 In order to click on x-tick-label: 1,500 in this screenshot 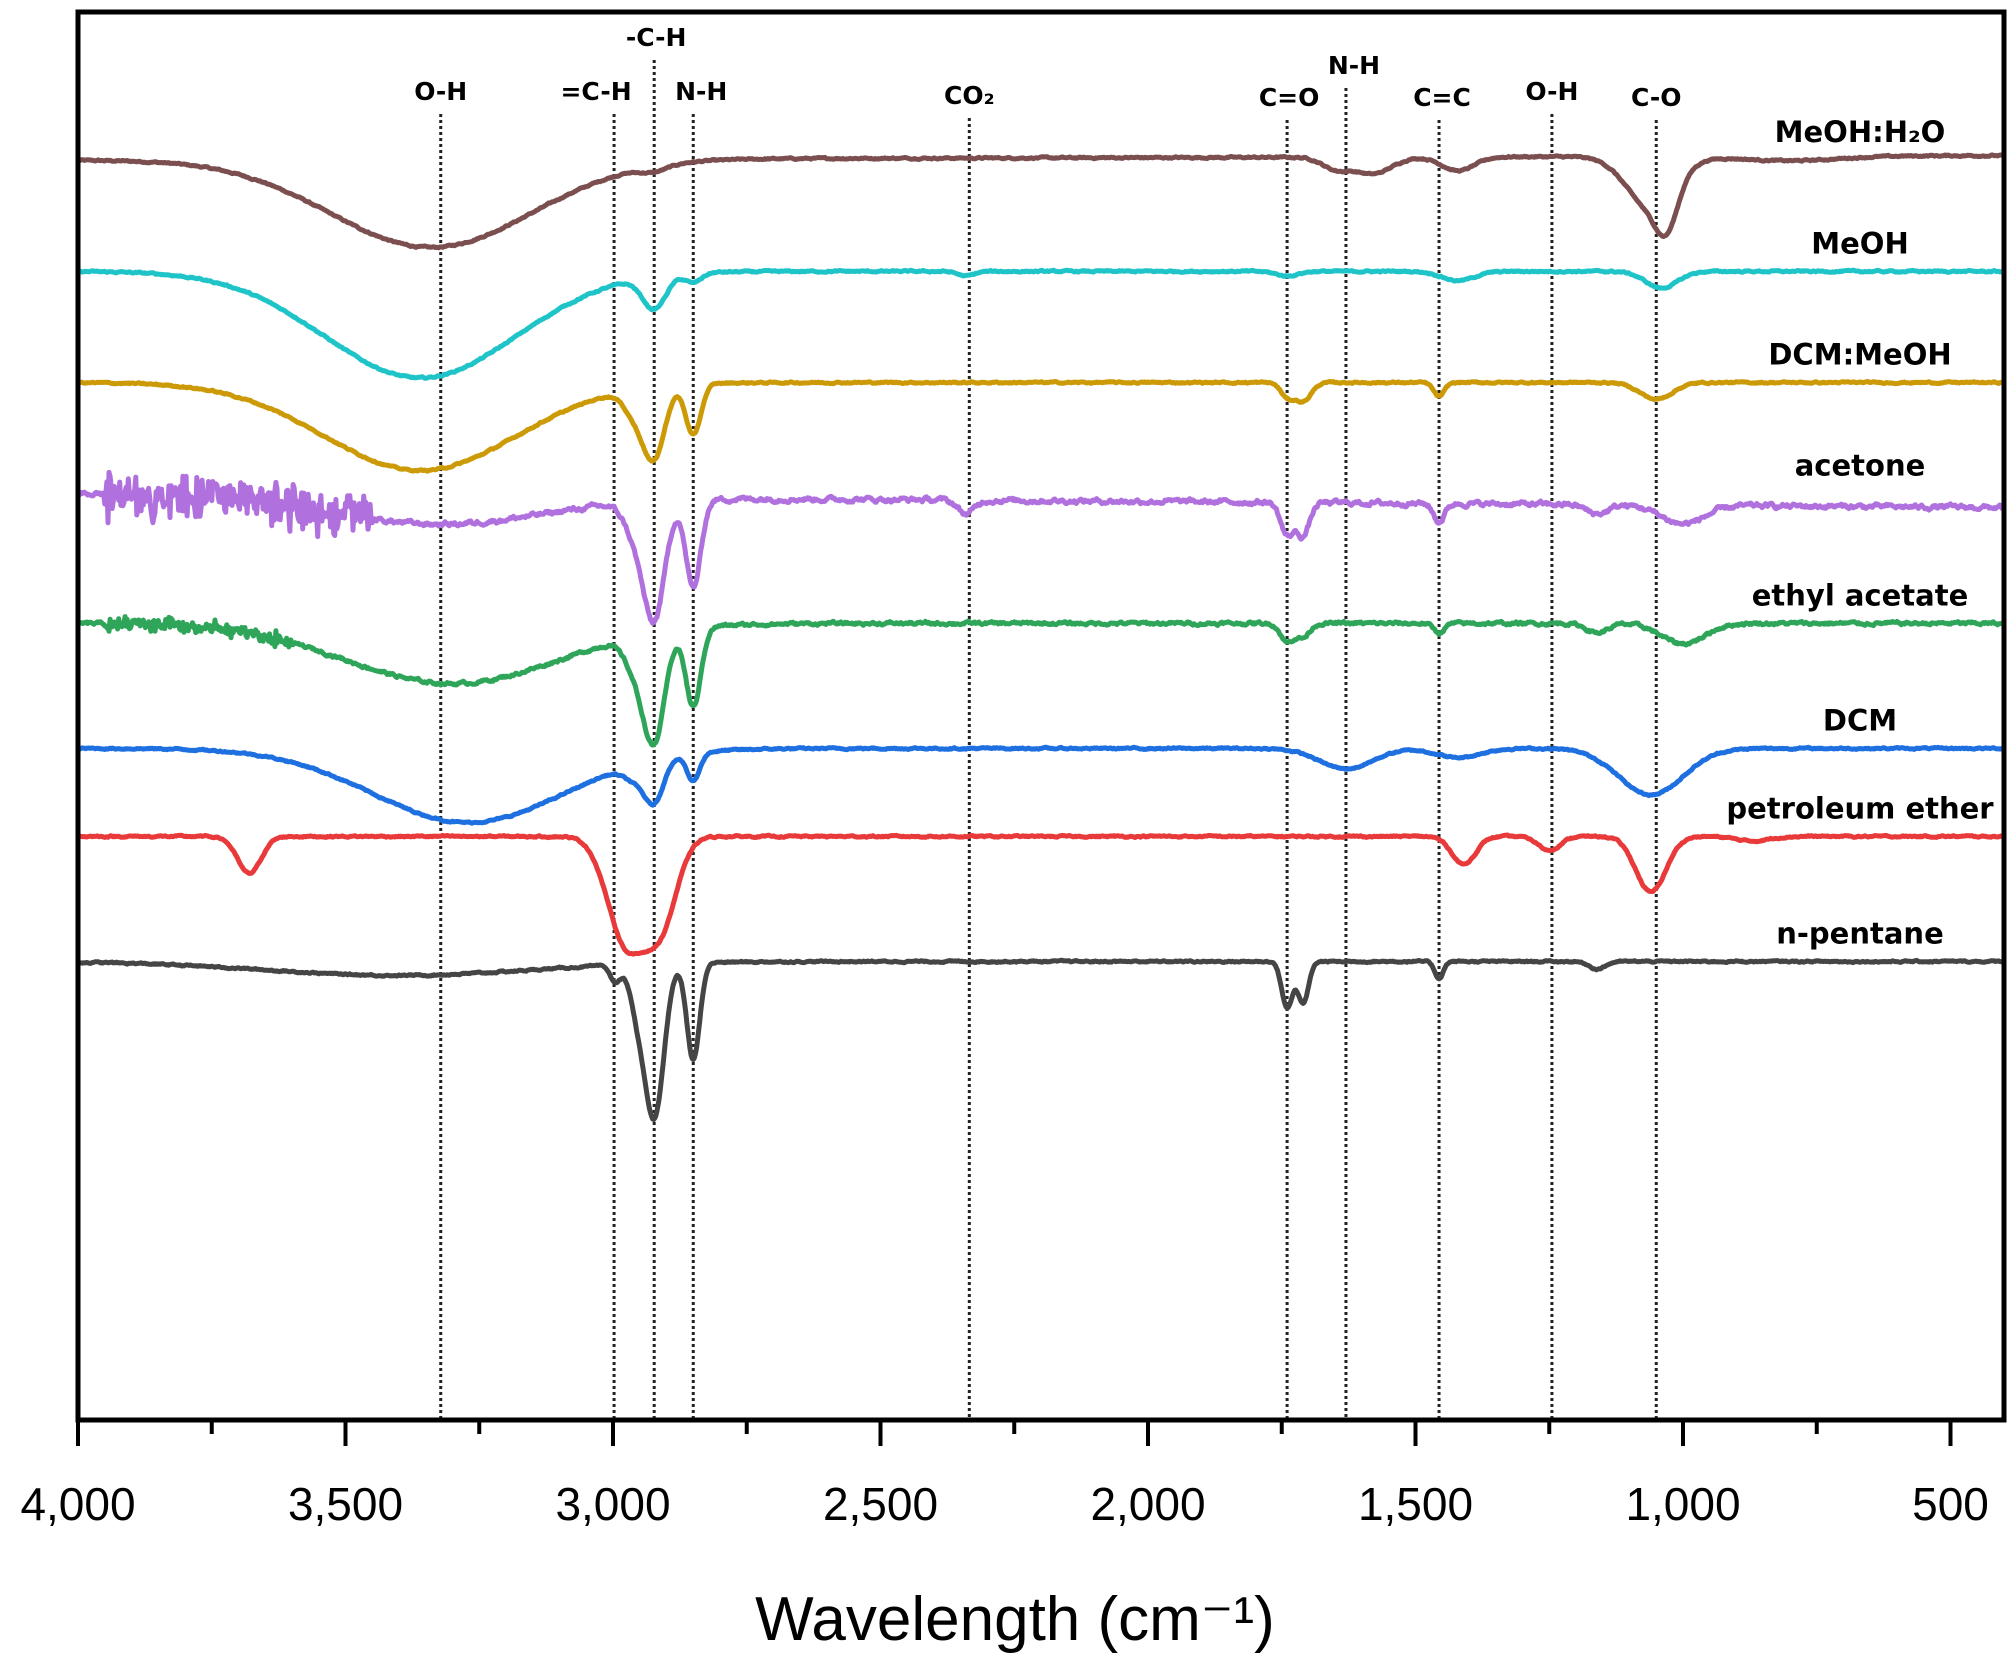, I will do `click(1415, 1504)`.